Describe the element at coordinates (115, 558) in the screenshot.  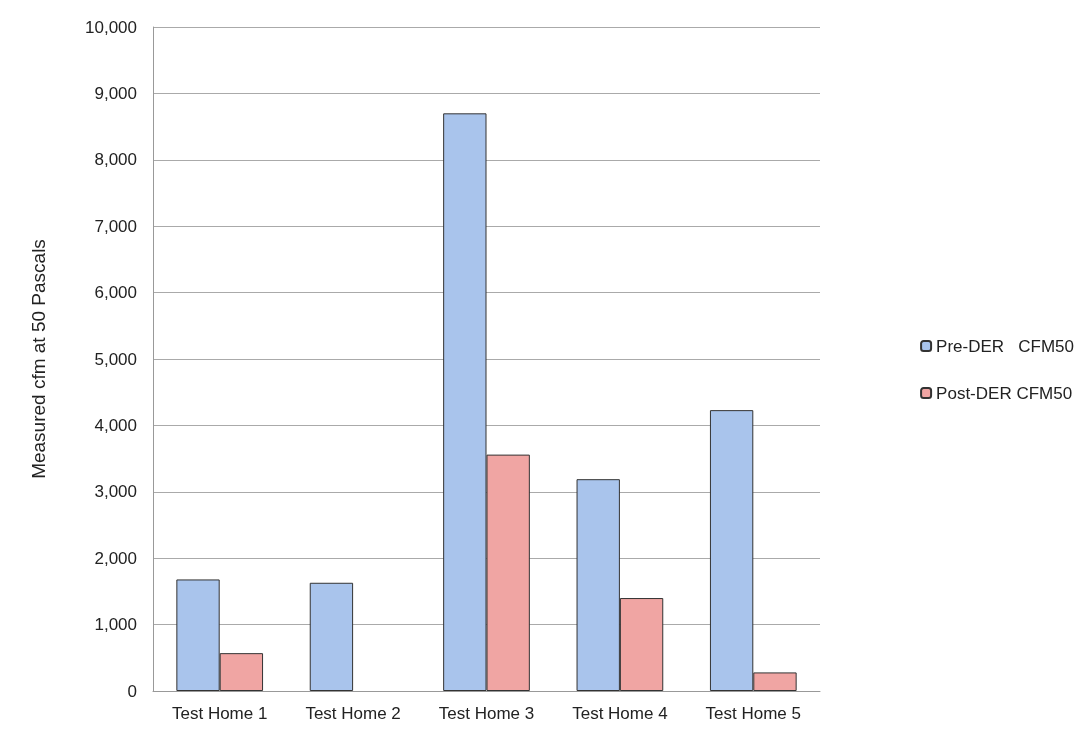
I see `y-tick-label: 2,000` at that location.